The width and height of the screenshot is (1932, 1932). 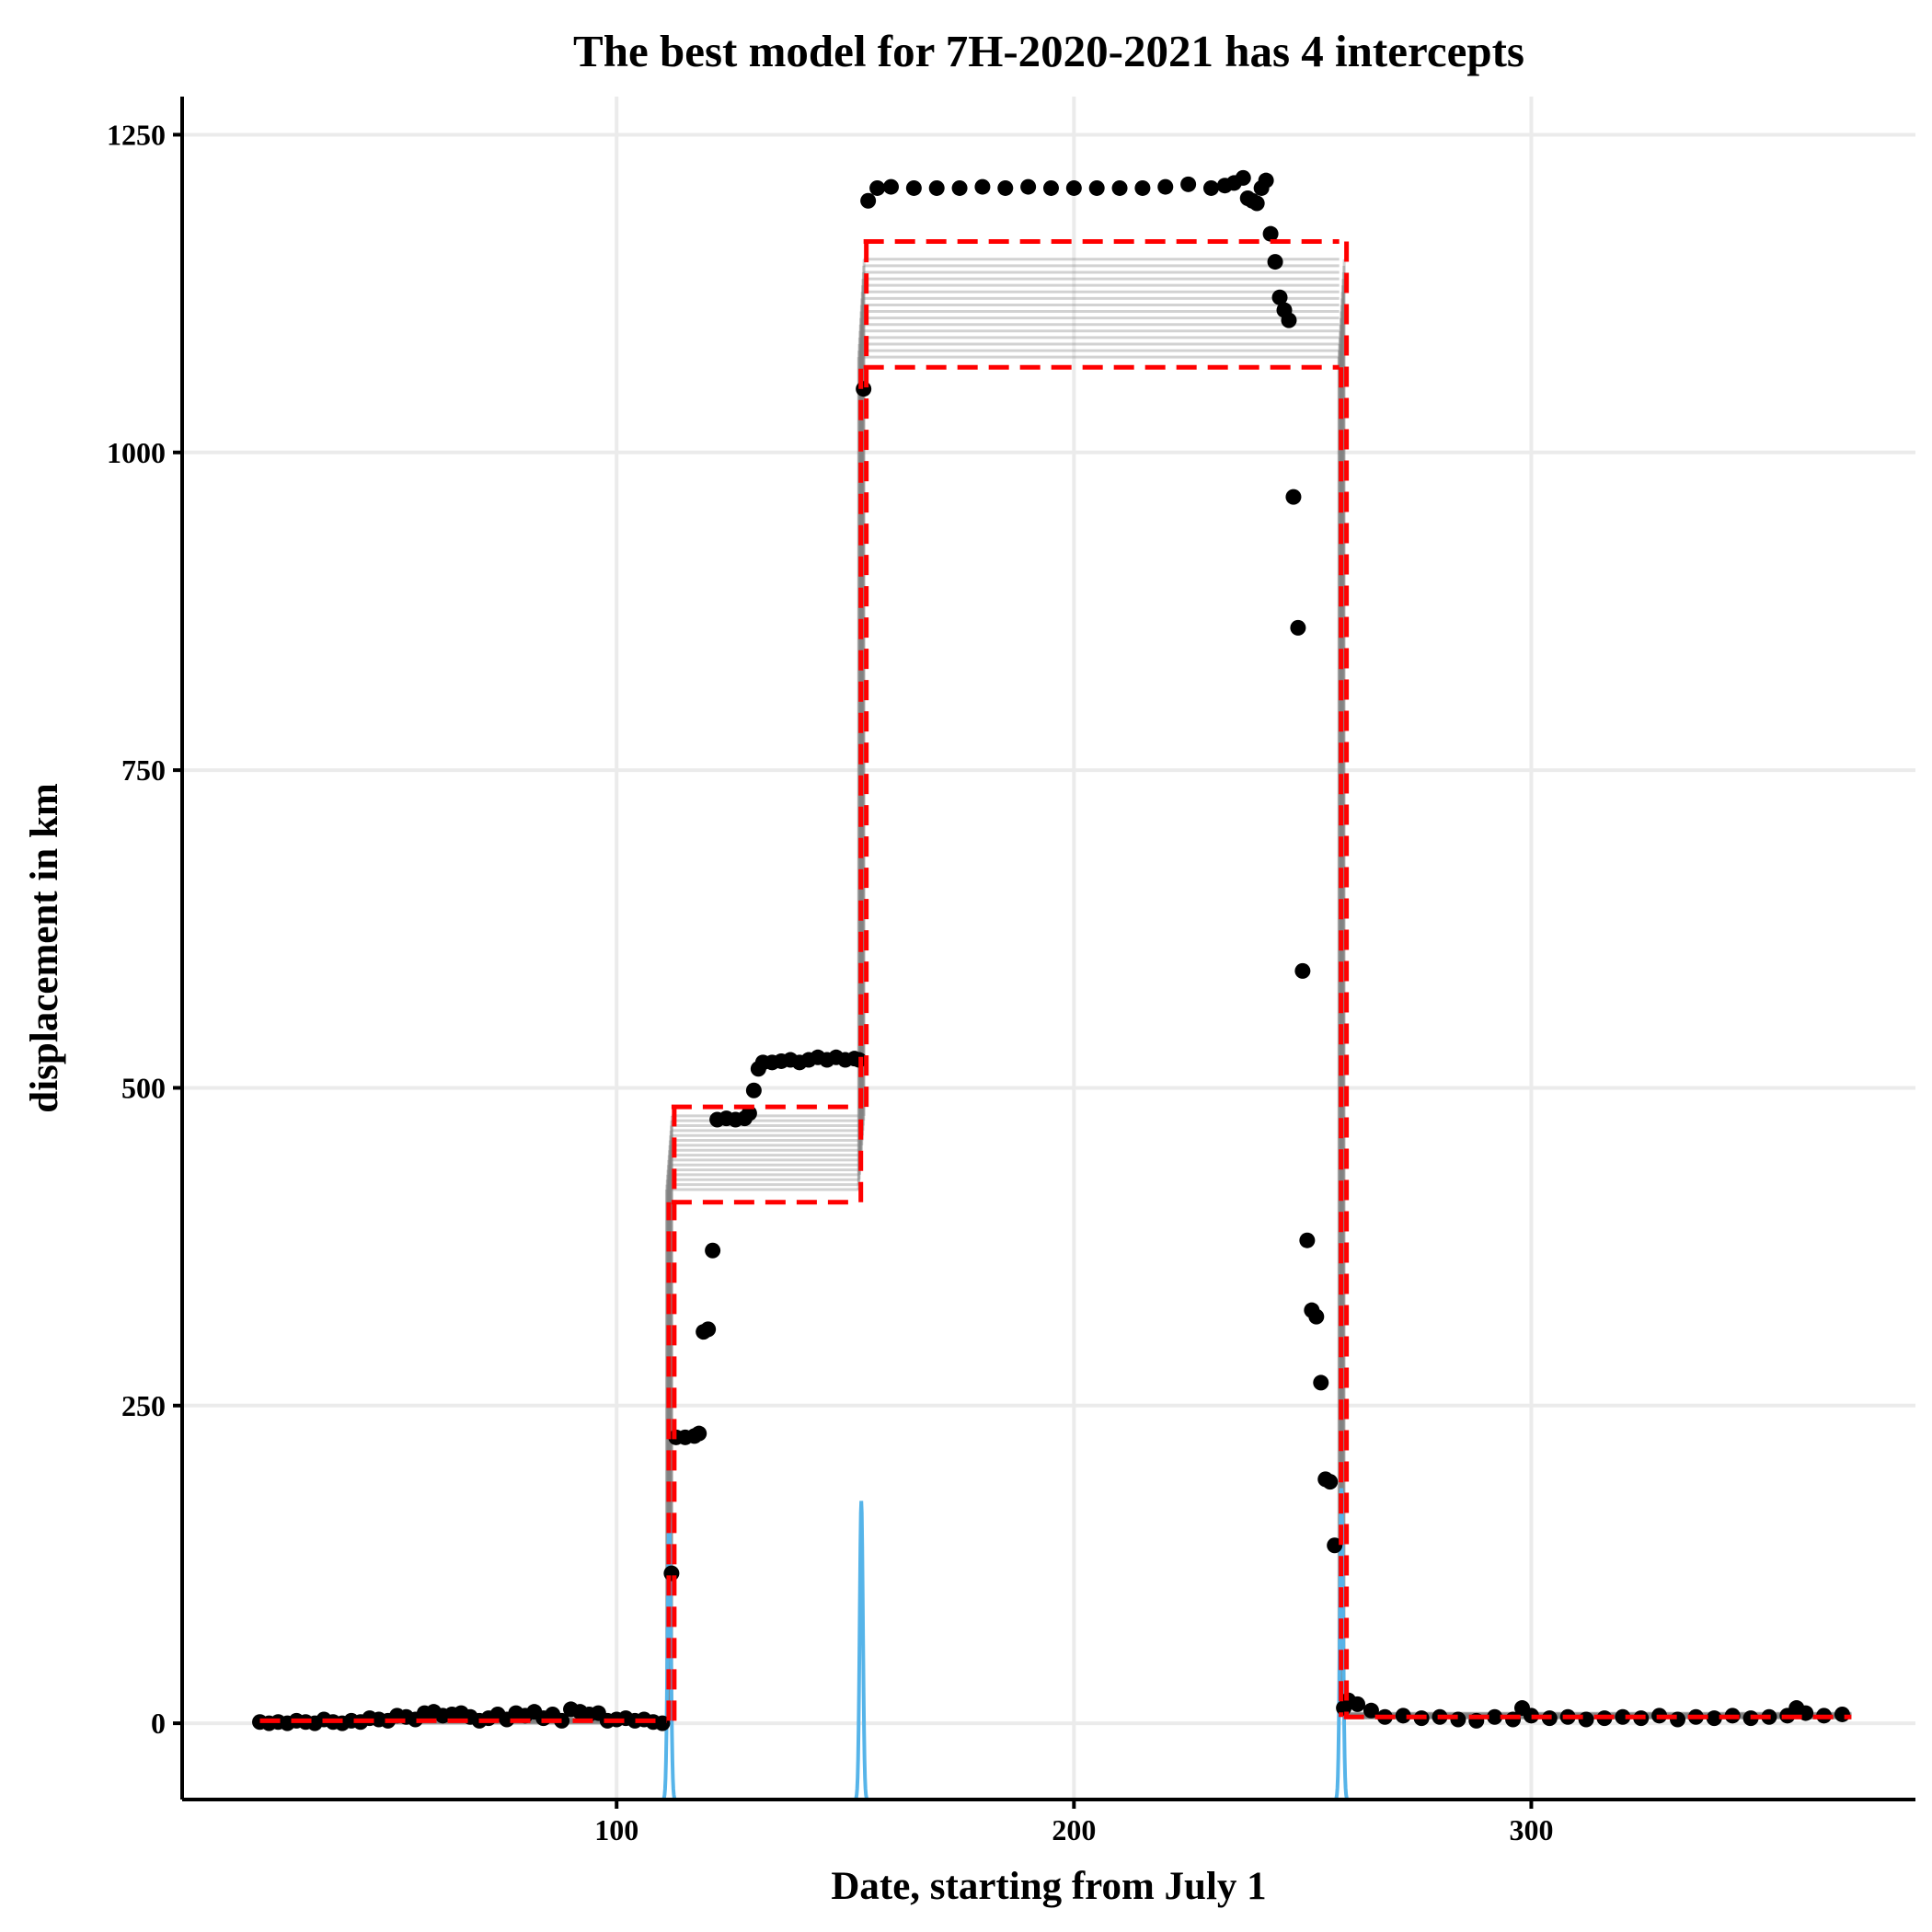 What do you see at coordinates (136, 929) in the screenshot?
I see `y-tick-labels: 0 250 500 750 1000 1250` at bounding box center [136, 929].